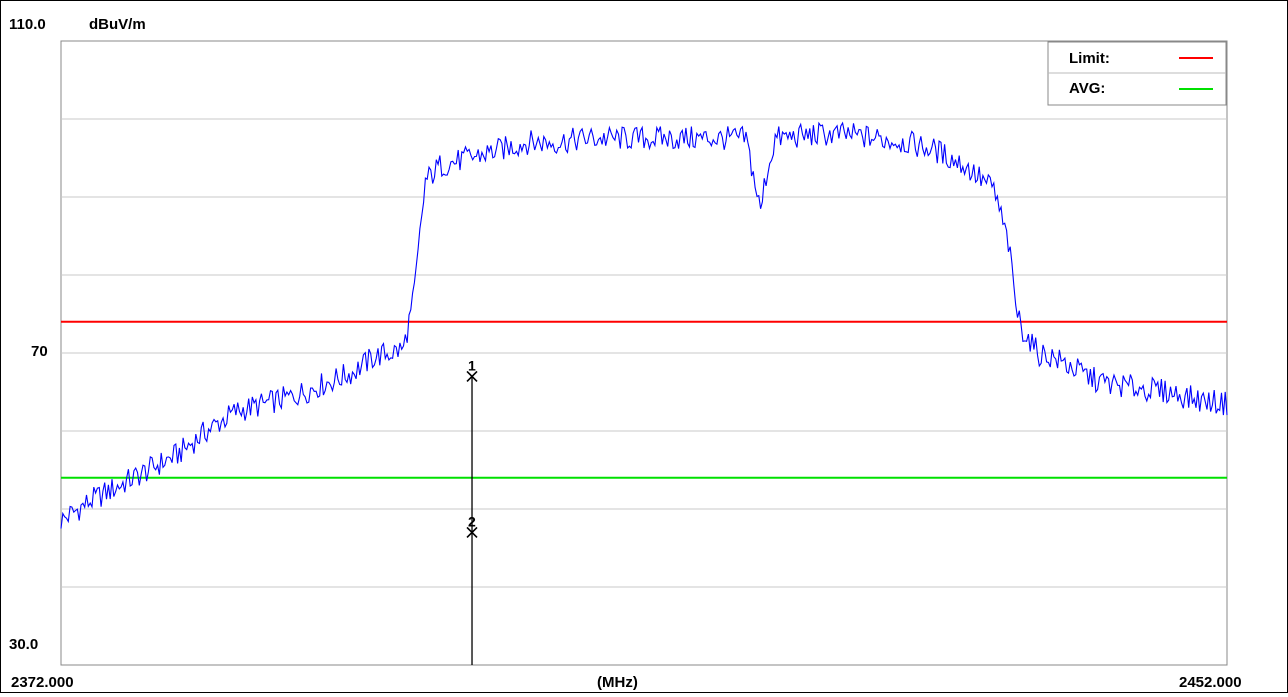 Image resolution: width=1288 pixels, height=697 pixels. I want to click on y-axis-unit-label: dBuV/m, so click(117, 24).